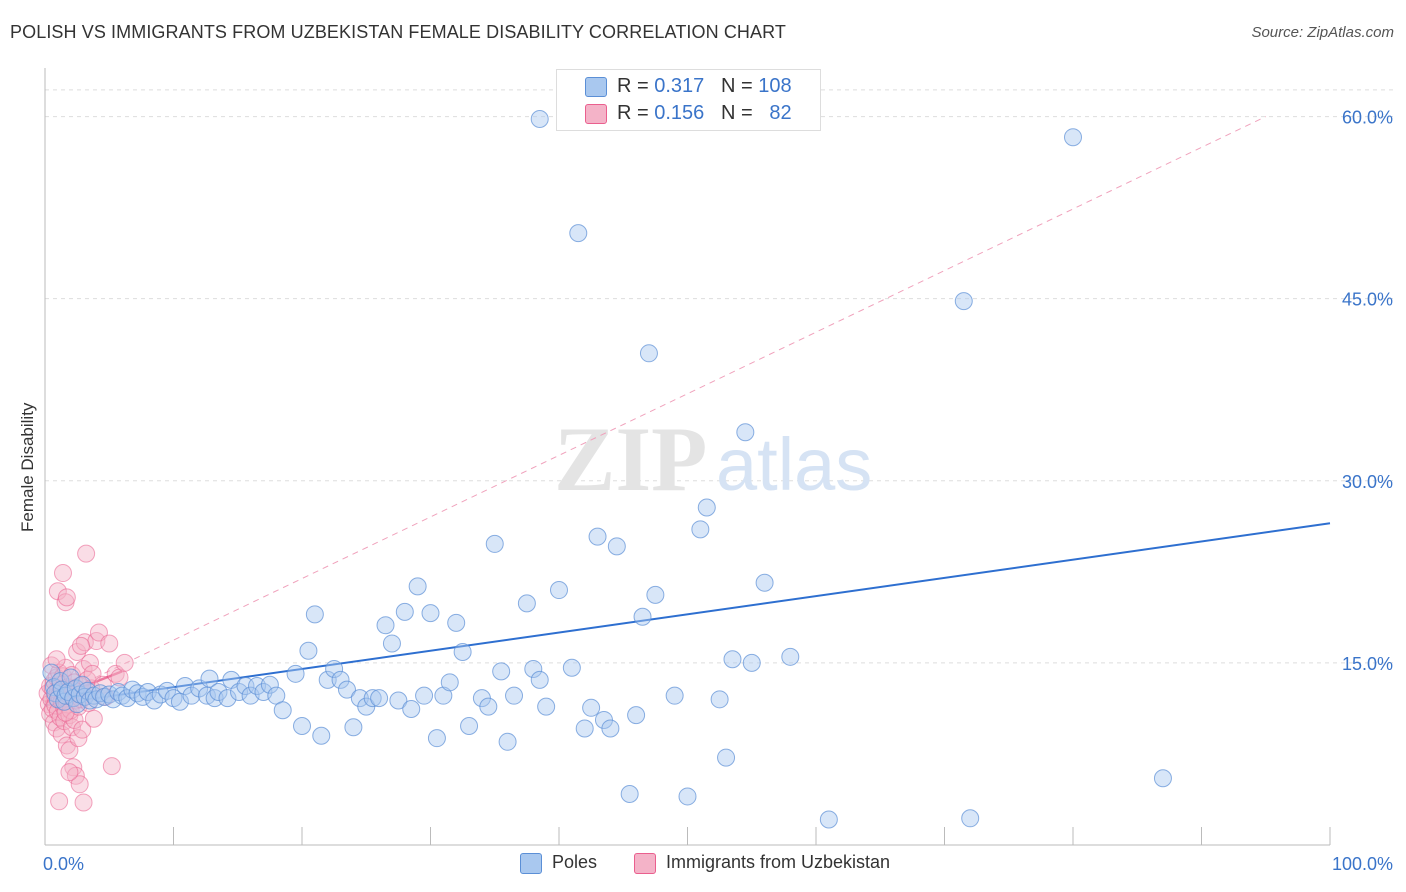 This screenshot has width=1406, height=892. What do you see at coordinates (1367, 482) in the screenshot?
I see `y-tick-label: 30.0%` at bounding box center [1367, 482].